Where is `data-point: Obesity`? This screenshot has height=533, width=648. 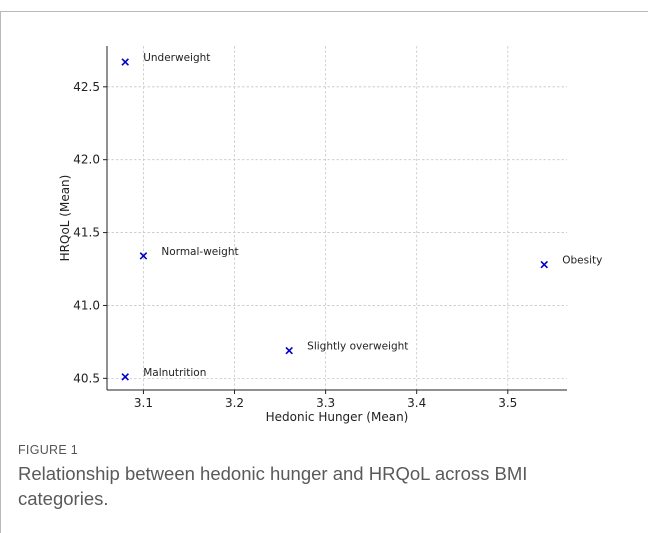 data-point: Obesity is located at coordinates (571, 262).